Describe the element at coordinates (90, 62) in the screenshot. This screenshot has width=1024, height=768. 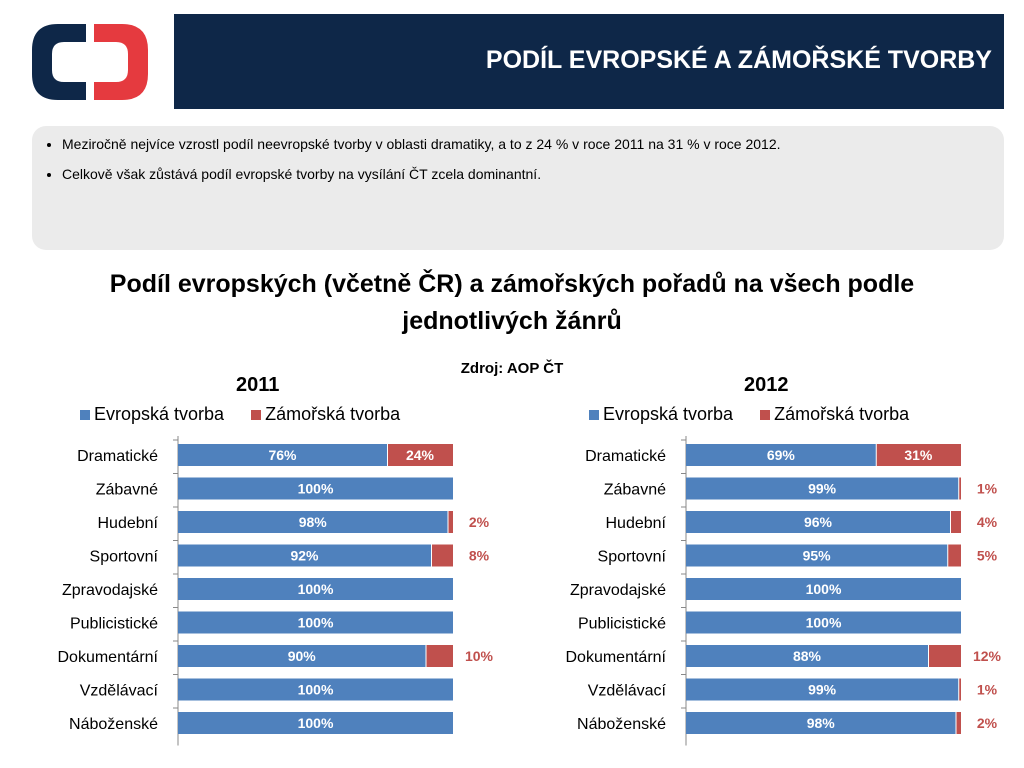
I see `ct-logo-icon` at that location.